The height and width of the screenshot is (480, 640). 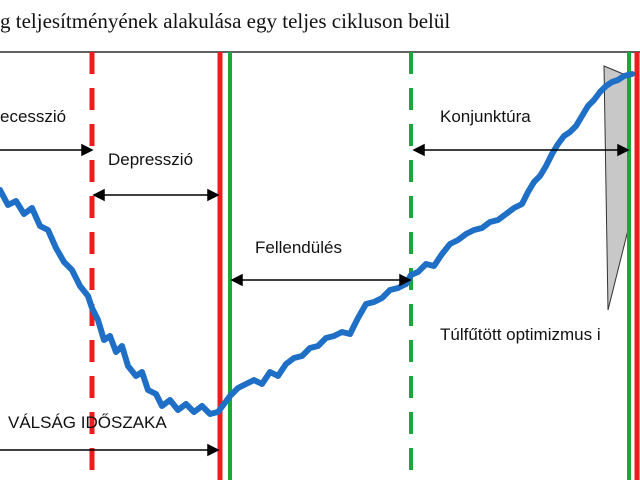 I want to click on label-recovery: Fellendülés, so click(x=298, y=247).